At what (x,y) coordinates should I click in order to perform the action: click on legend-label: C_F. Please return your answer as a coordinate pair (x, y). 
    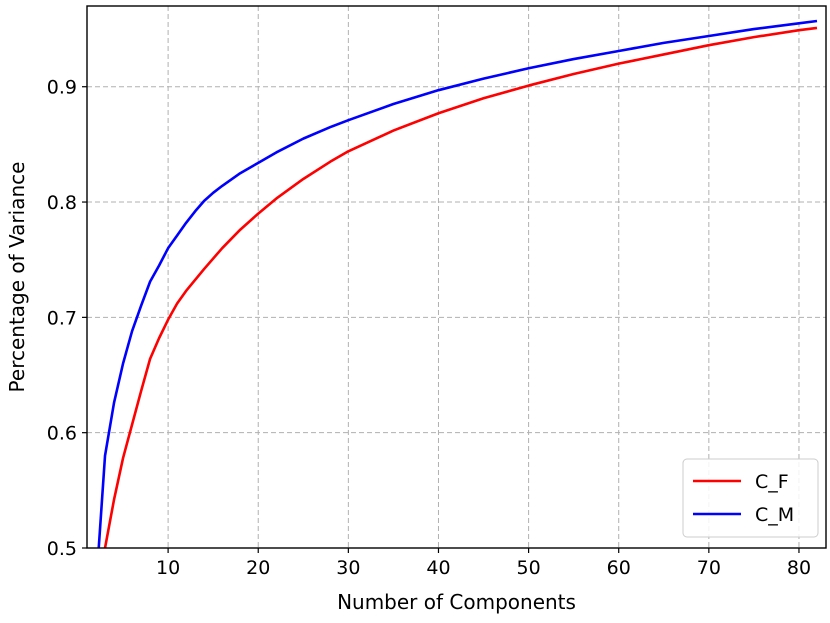
    Looking at the image, I should click on (772, 482).